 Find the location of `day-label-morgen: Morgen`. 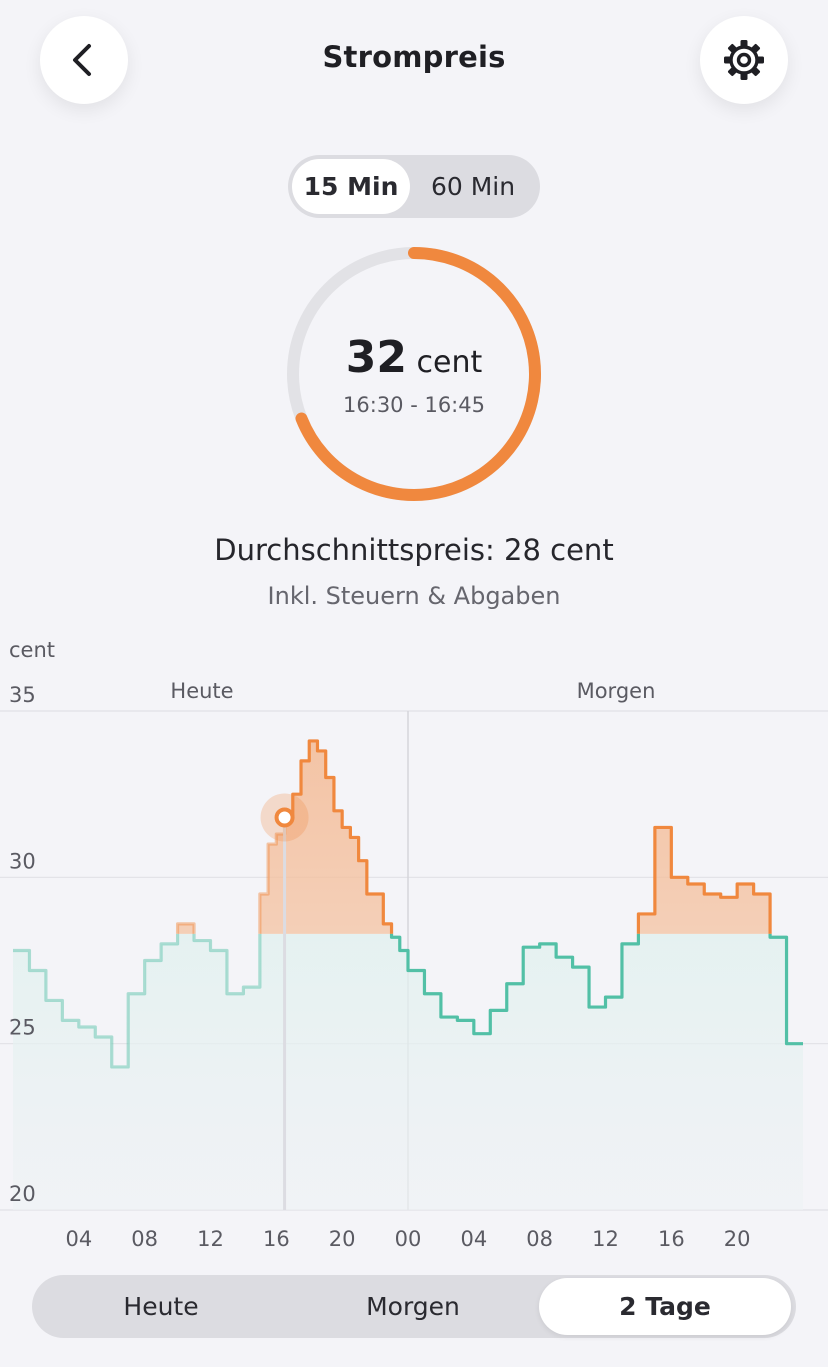

day-label-morgen: Morgen is located at coordinates (616, 691).